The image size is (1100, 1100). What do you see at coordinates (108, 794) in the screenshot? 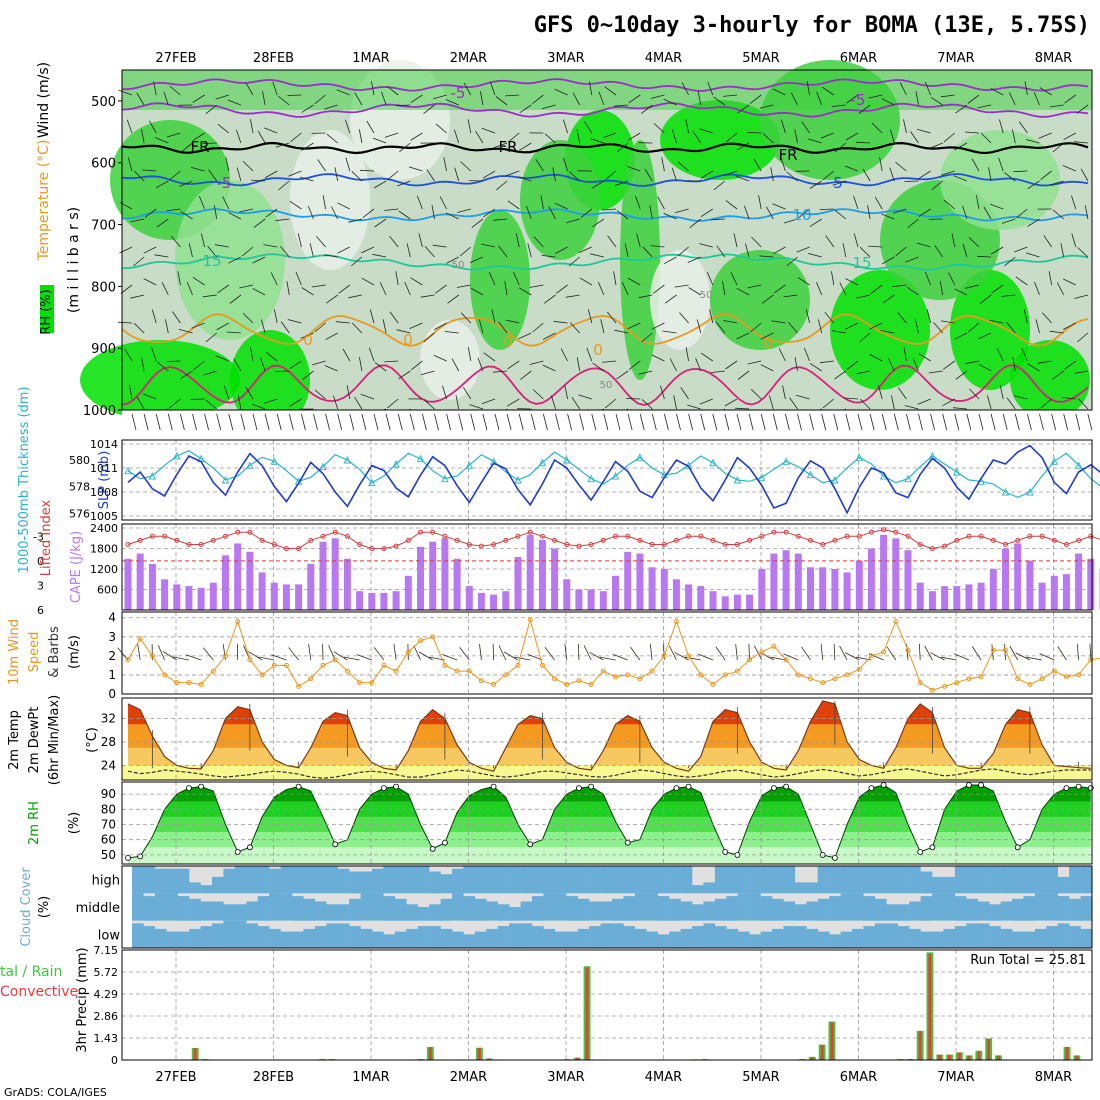
I see `rh2-tick-label: 90` at bounding box center [108, 794].